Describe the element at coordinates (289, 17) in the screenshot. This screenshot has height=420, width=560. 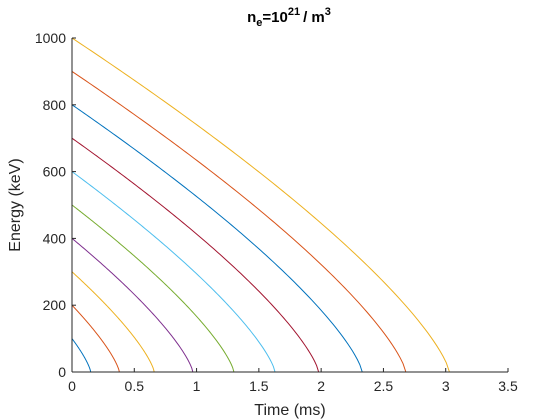
I see `chart-title: ne=1021/ m3` at that location.